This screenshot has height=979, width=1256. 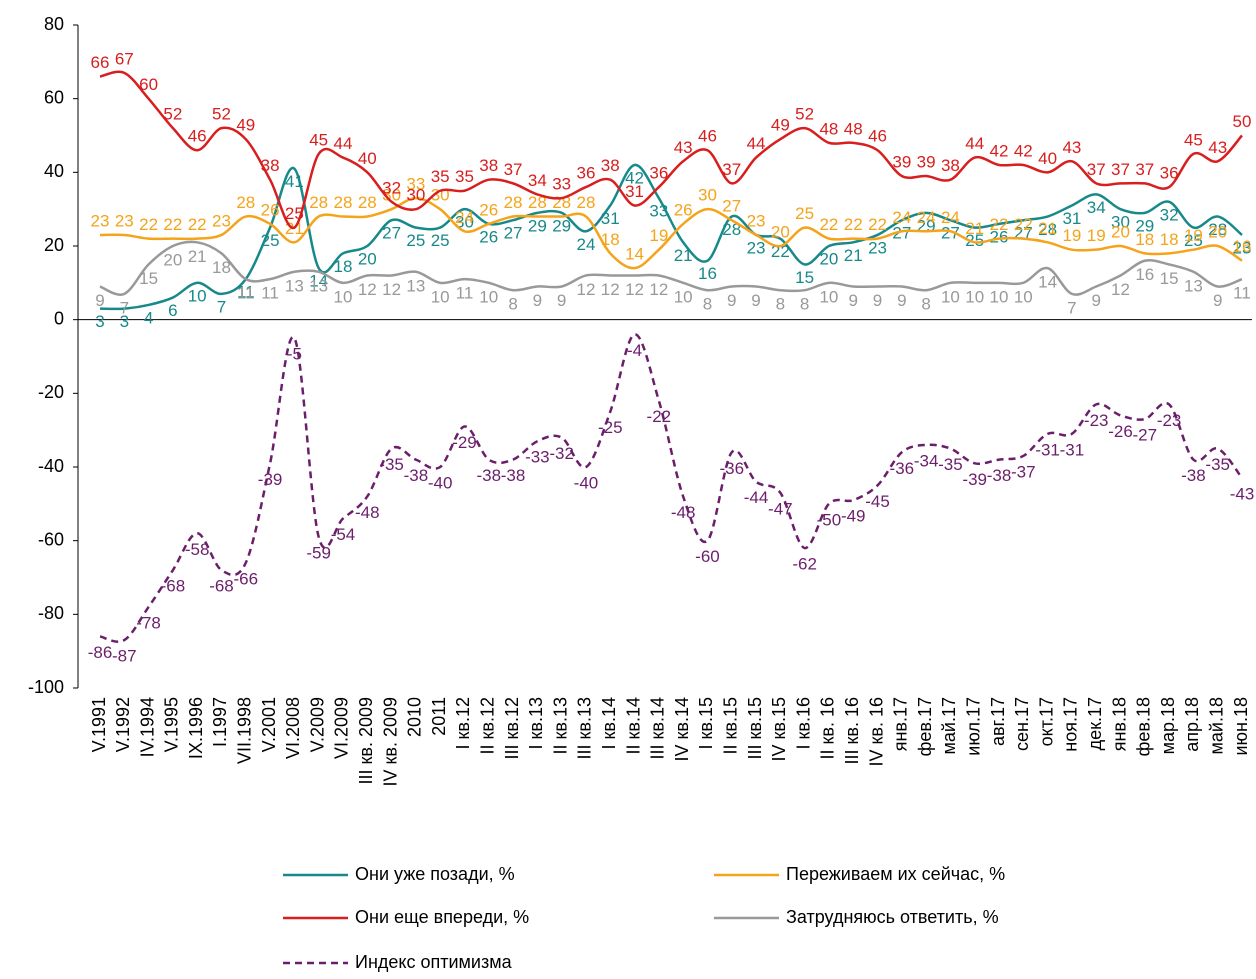 What do you see at coordinates (949, 725) in the screenshot?
I see `x-tick-label: май.17` at bounding box center [949, 725].